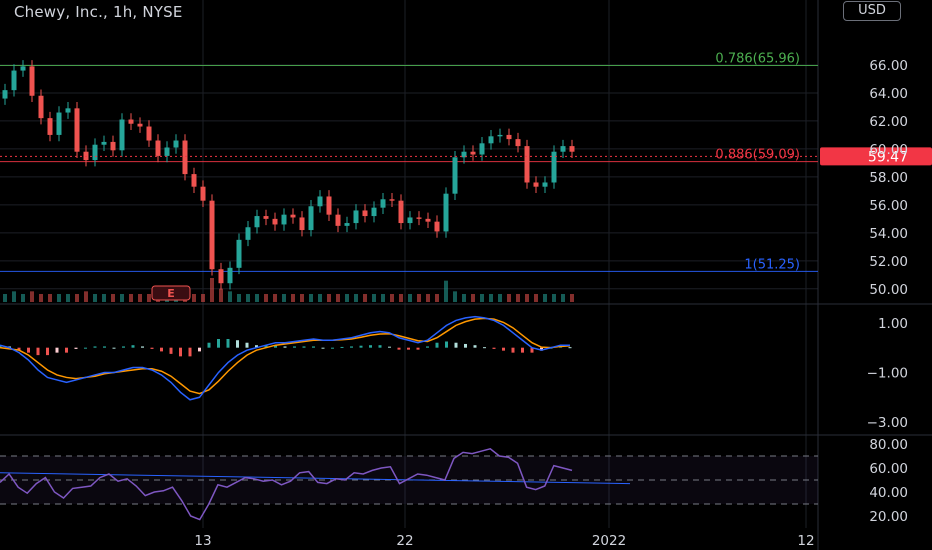  I want to click on rsi-panel, so click(409, 484).